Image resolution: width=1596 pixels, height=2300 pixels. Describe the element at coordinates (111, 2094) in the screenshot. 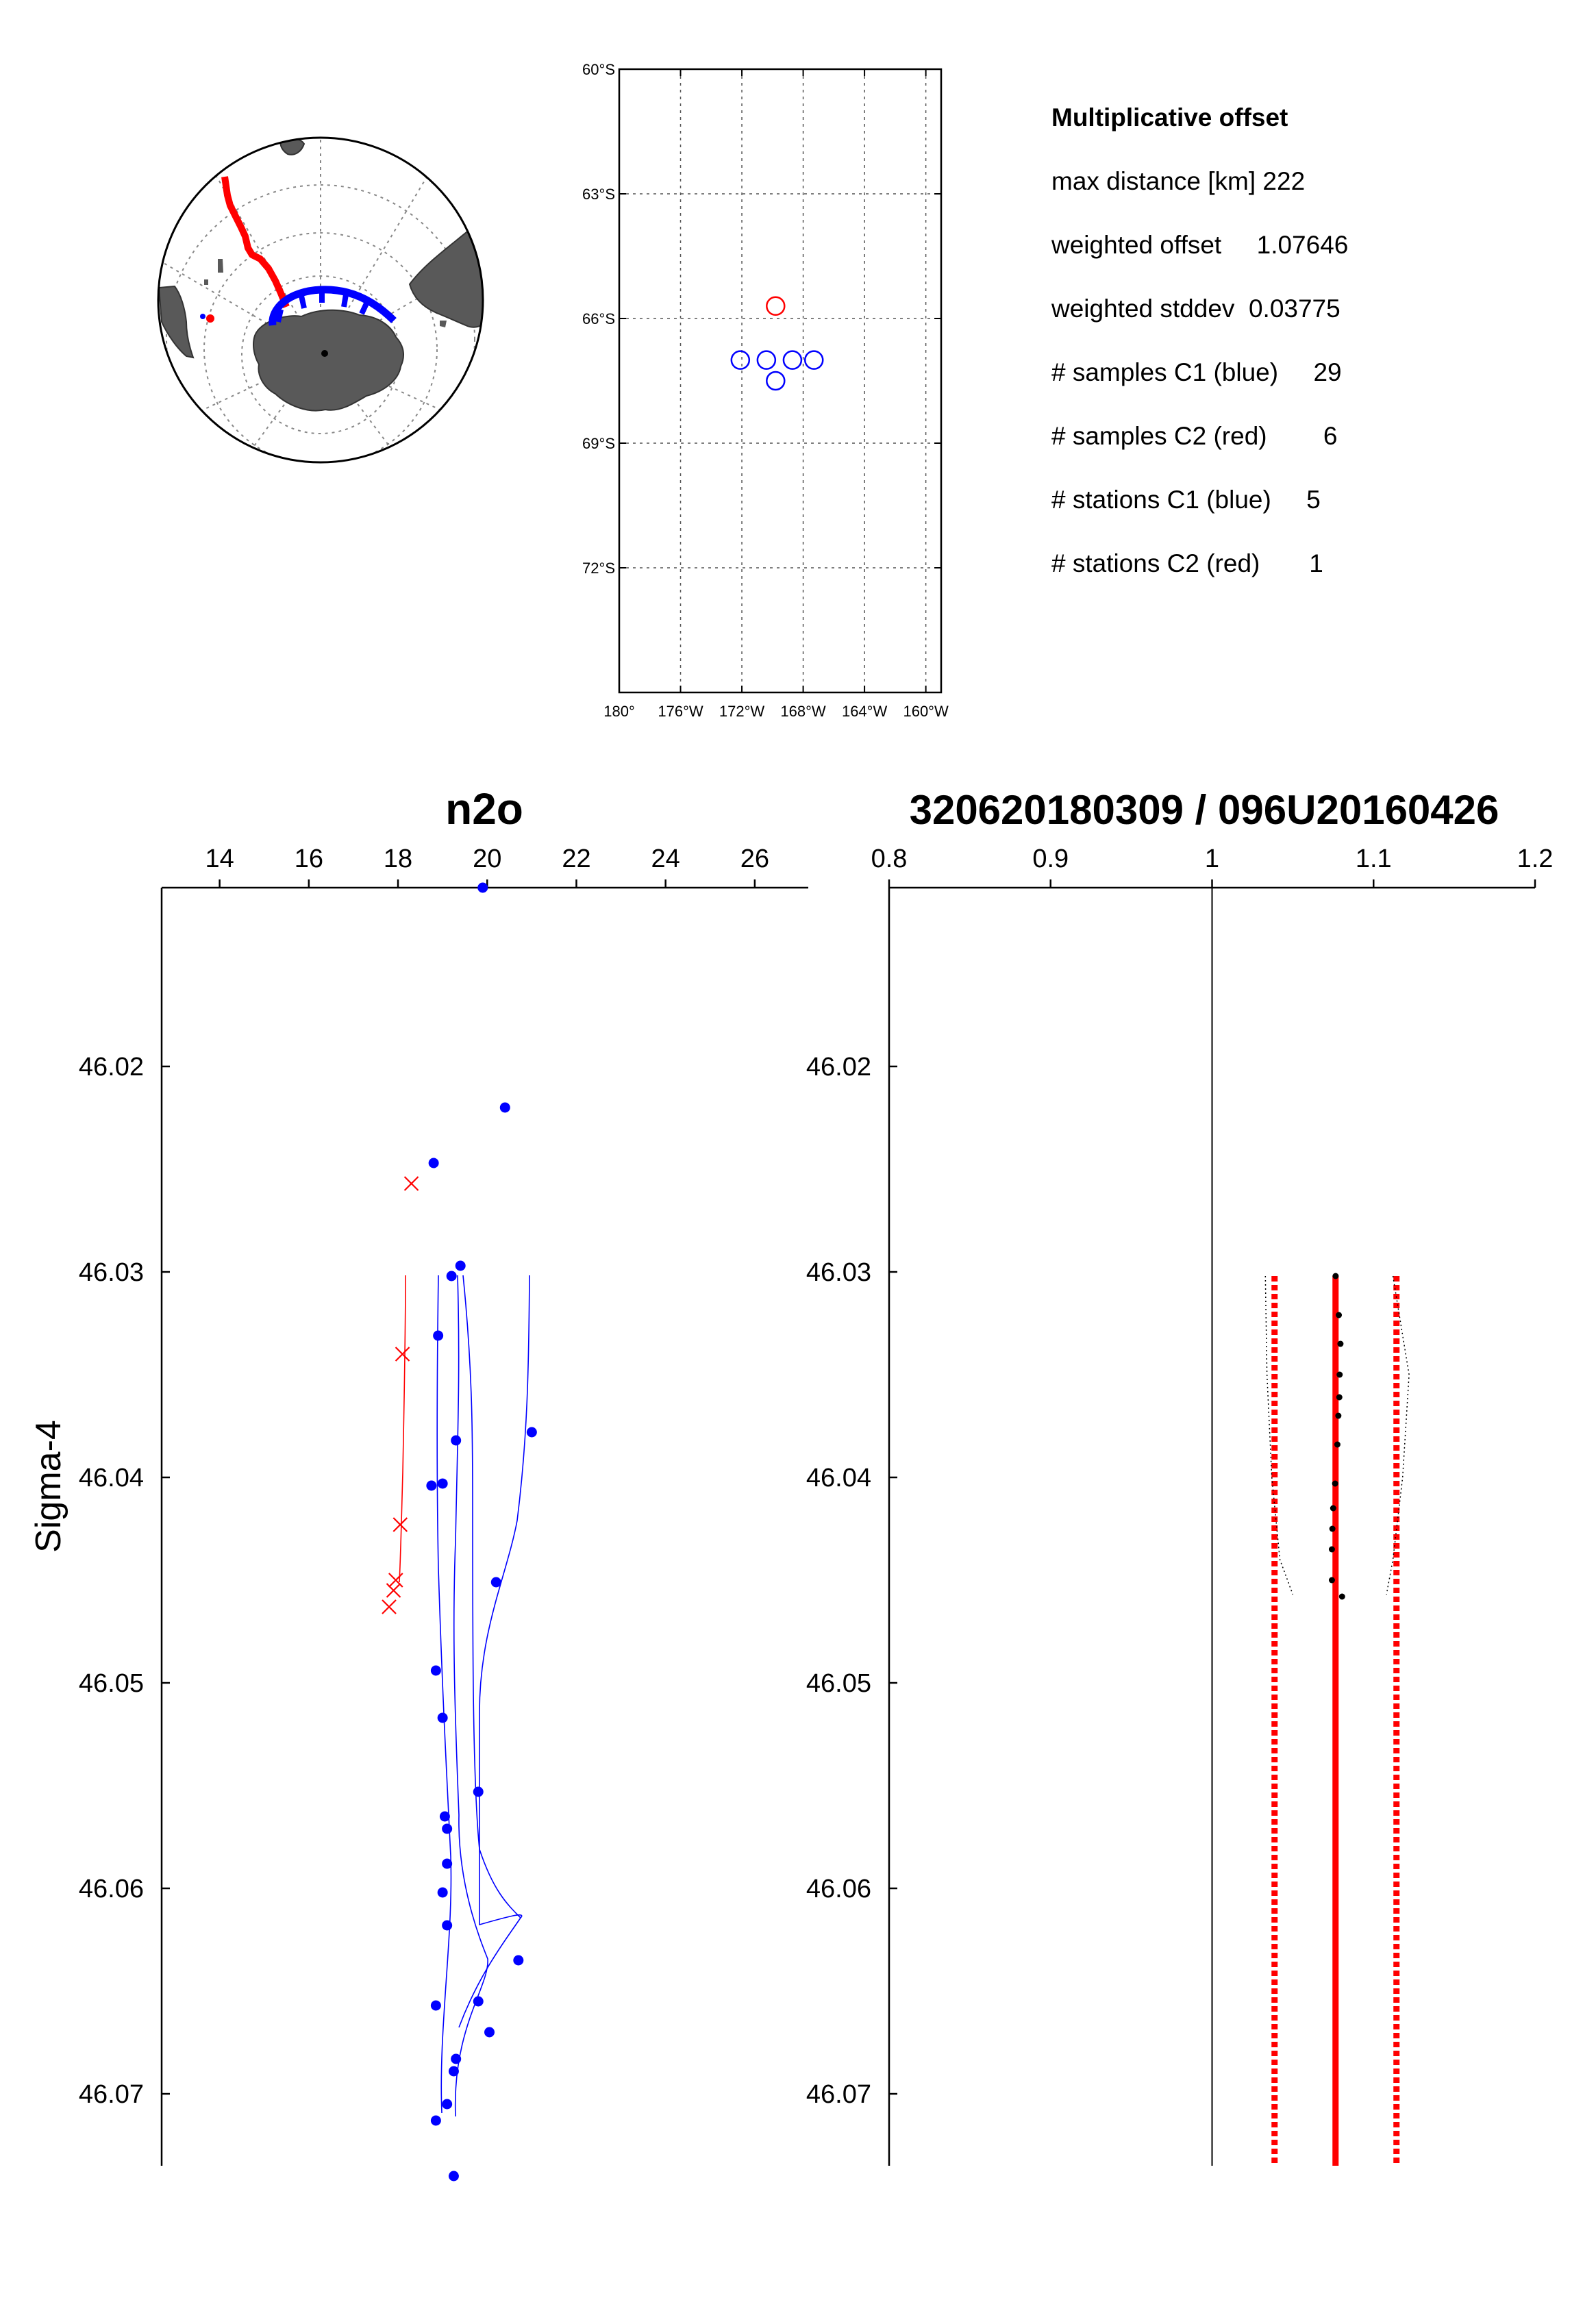

I see `n2o-y-tick-label: 46.07` at that location.